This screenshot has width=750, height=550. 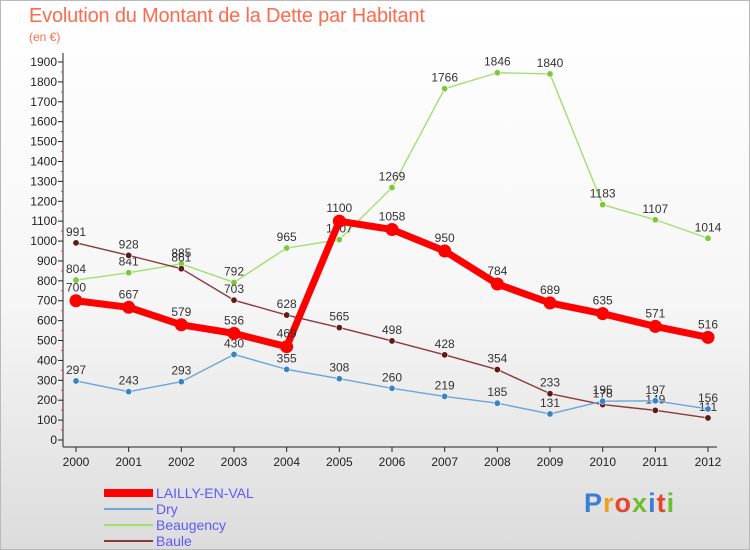 What do you see at coordinates (708, 398) in the screenshot?
I see `data-label-dry: 156` at bounding box center [708, 398].